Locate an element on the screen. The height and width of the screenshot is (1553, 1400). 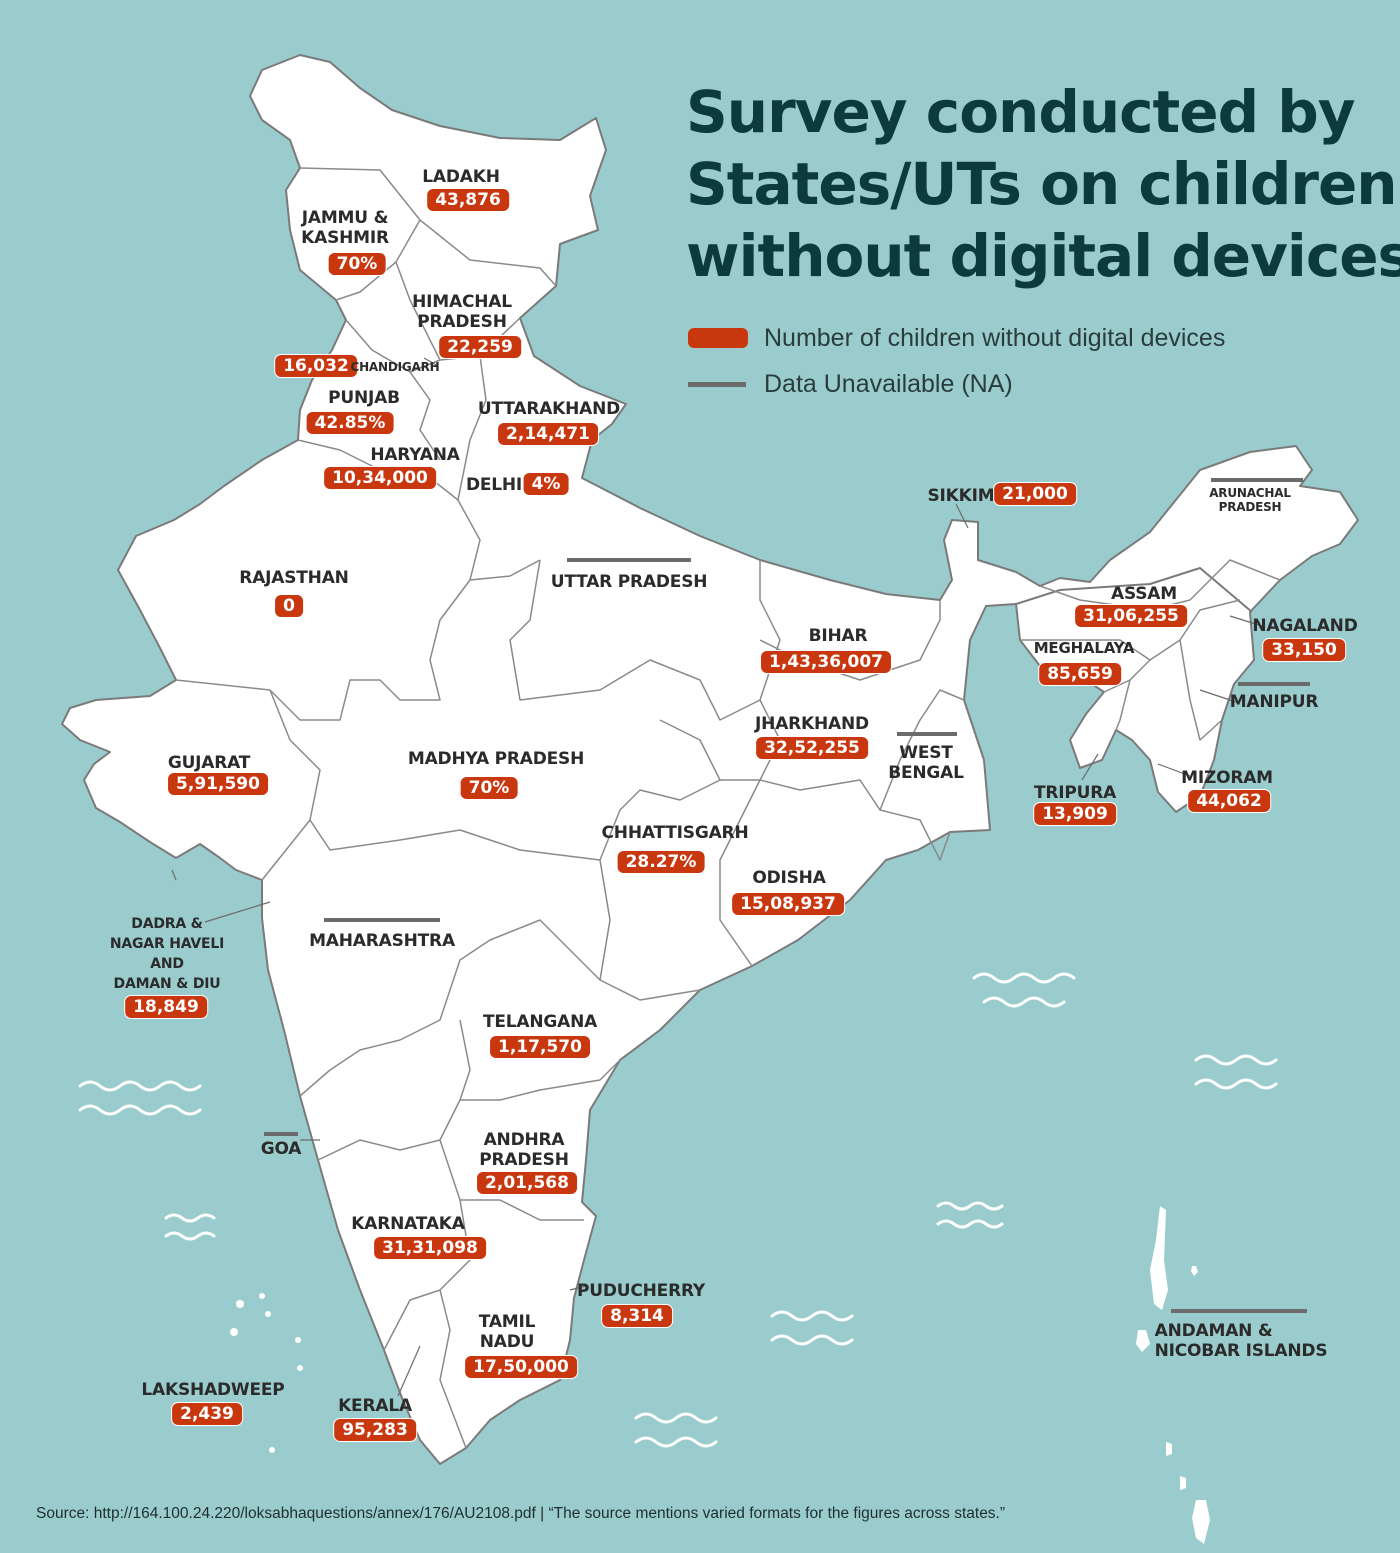
legend-na-swatch is located at coordinates (717, 384).